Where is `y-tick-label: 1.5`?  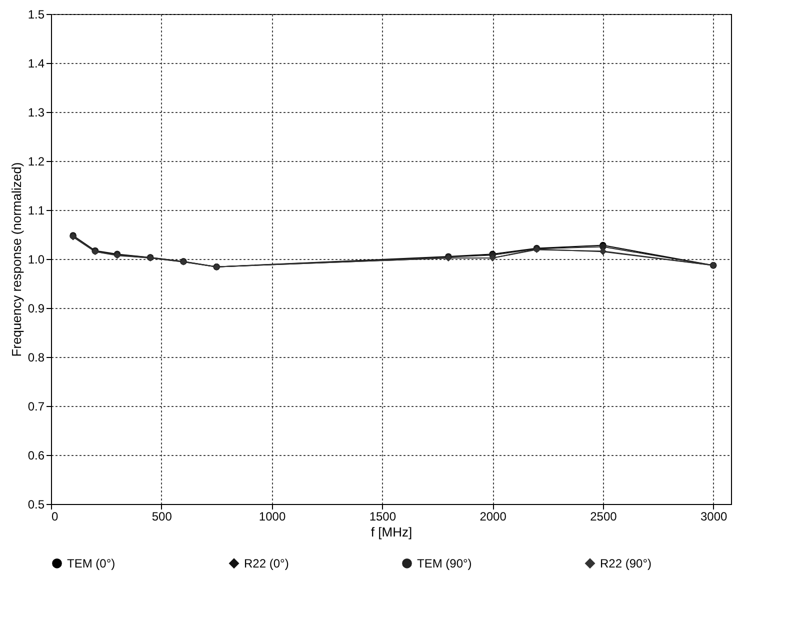 y-tick-label: 1.5 is located at coordinates (36, 15).